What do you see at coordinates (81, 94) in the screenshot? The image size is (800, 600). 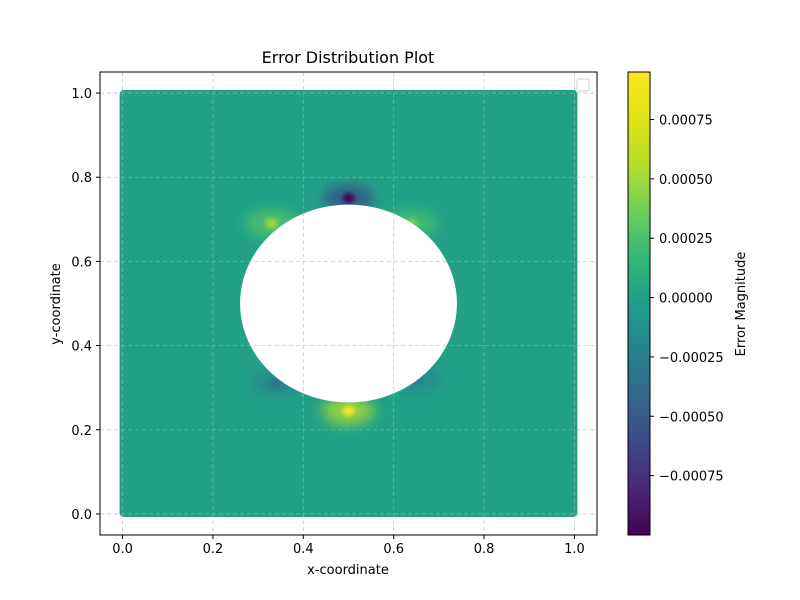 I see `y-tick-label-5: 1.0` at bounding box center [81, 94].